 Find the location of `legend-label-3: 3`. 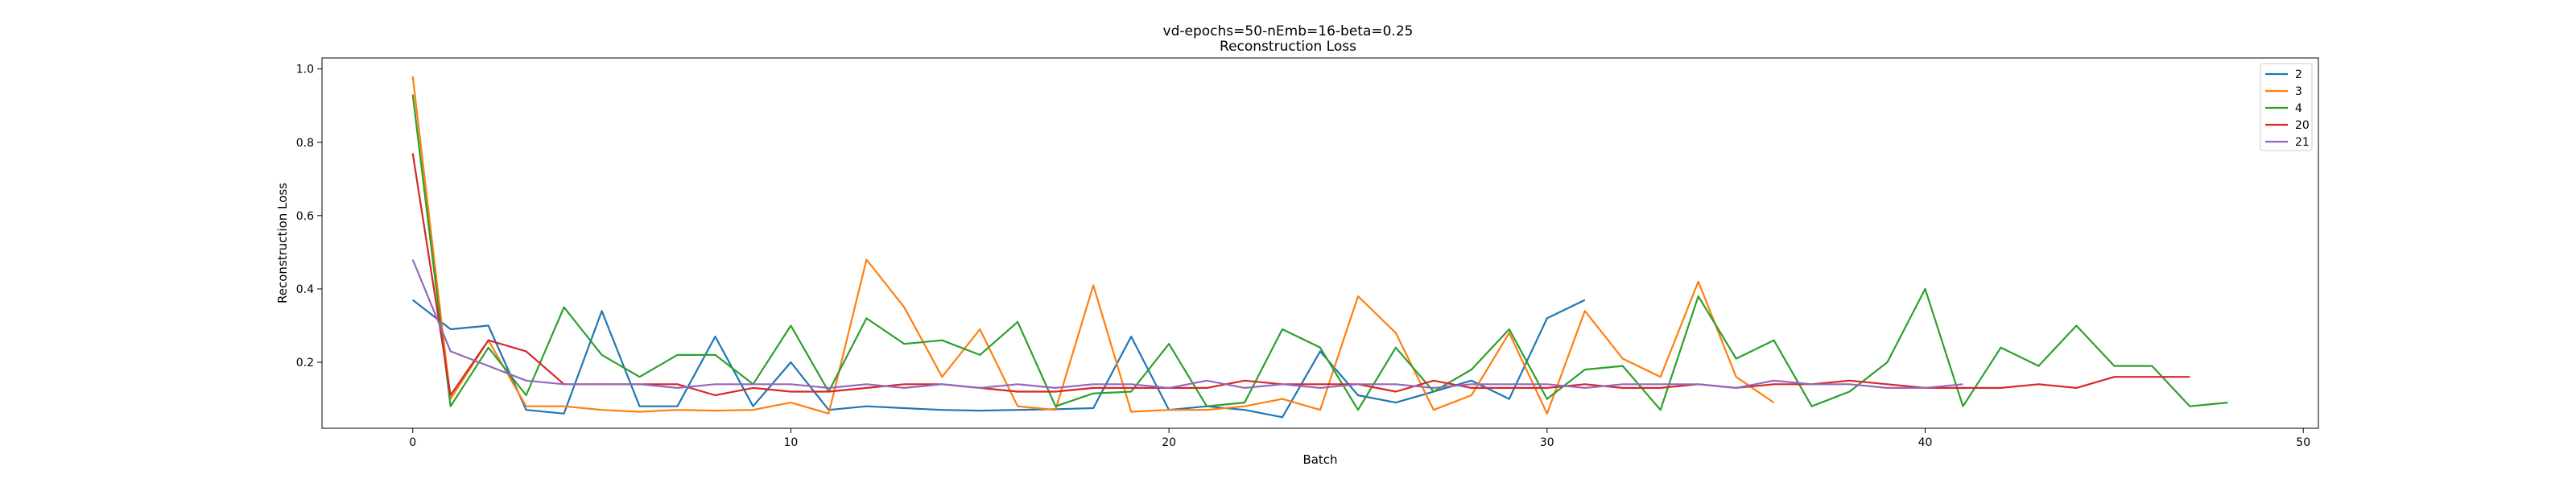

legend-label-3: 3 is located at coordinates (2298, 91).